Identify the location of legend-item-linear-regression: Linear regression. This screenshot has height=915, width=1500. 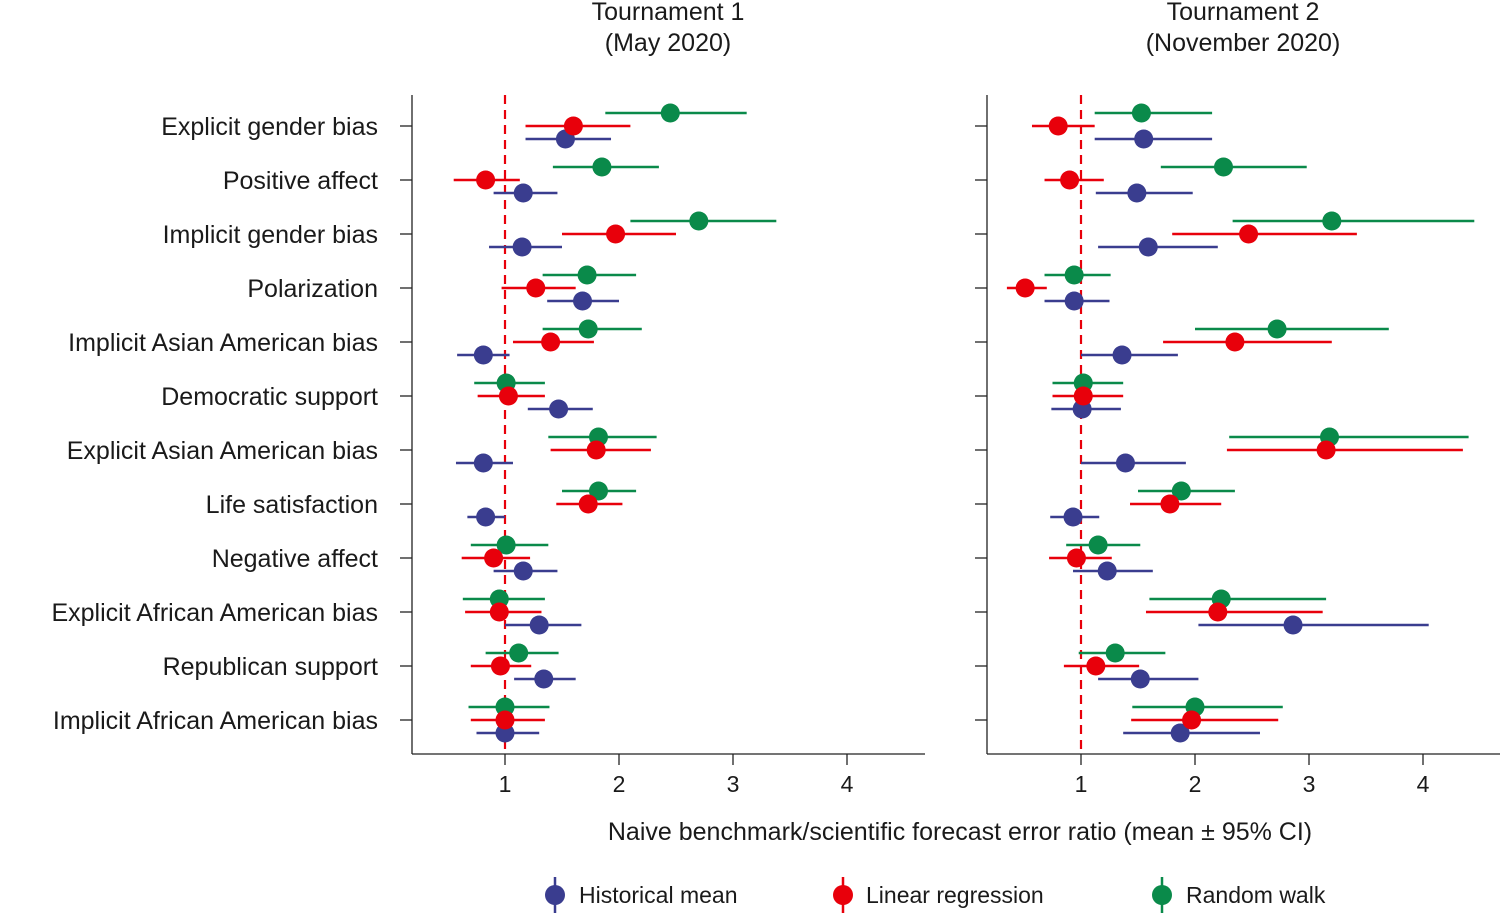
(938, 895).